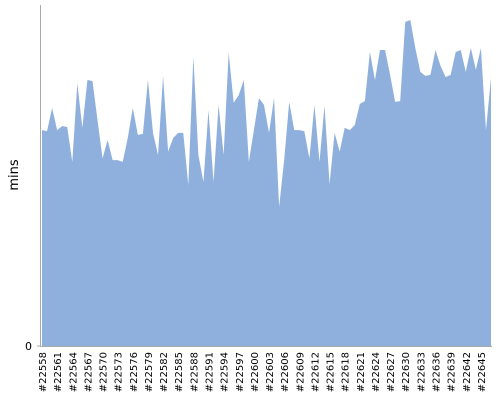 The image size is (500, 400). Describe the element at coordinates (406, 372) in the screenshot. I see `x-tick-label: #22630` at that location.